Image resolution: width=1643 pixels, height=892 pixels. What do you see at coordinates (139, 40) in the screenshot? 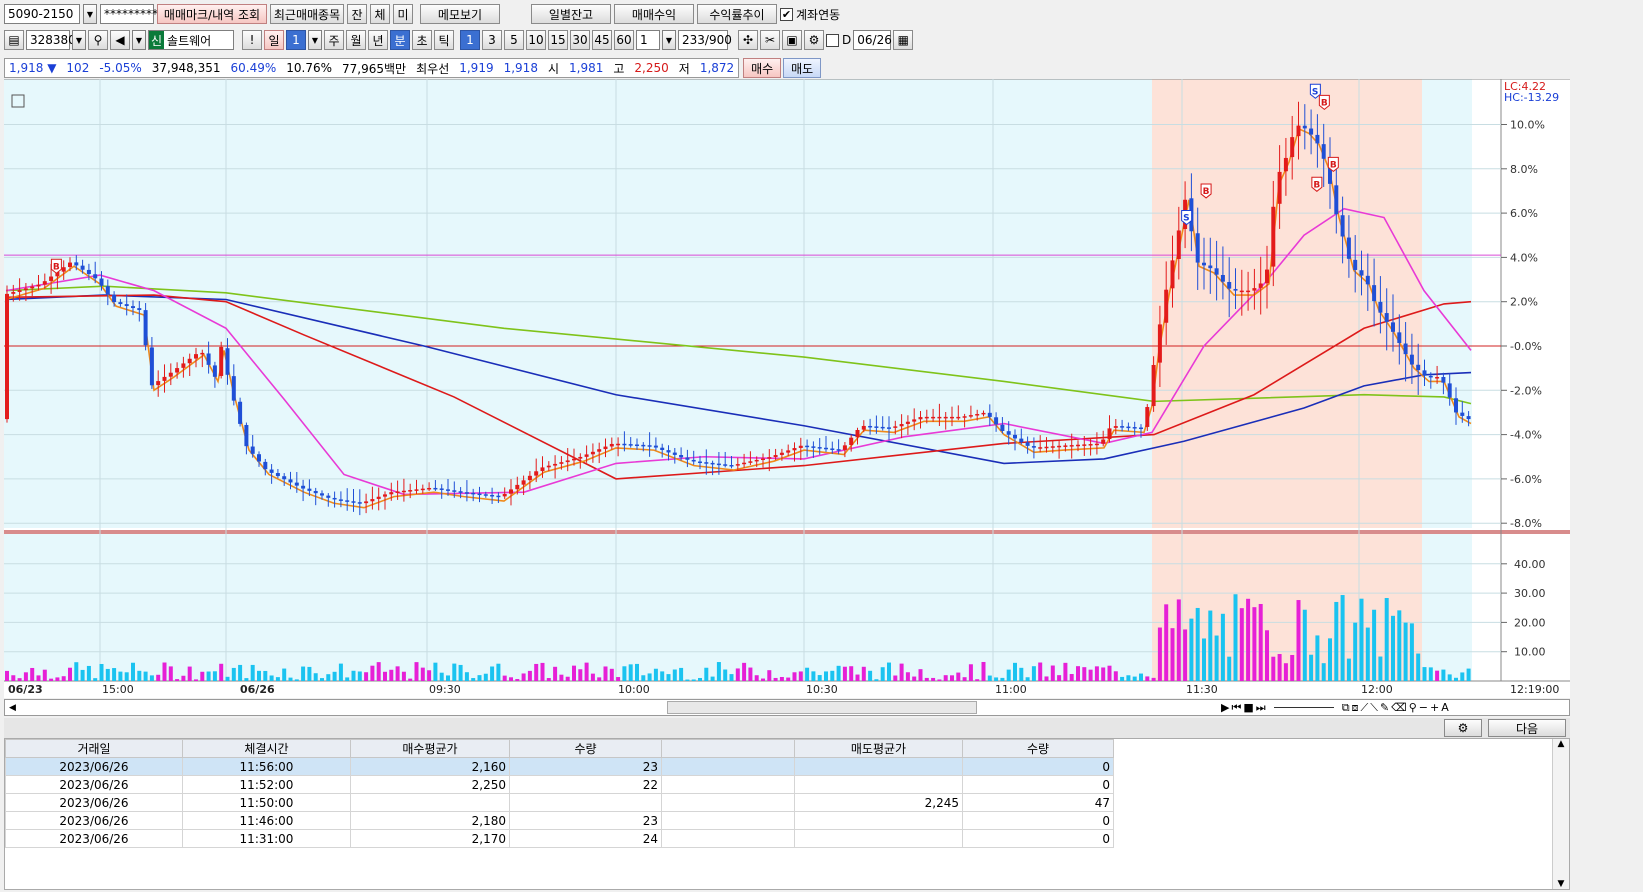
I see `speaker-dropdown: ▼` at bounding box center [139, 40].